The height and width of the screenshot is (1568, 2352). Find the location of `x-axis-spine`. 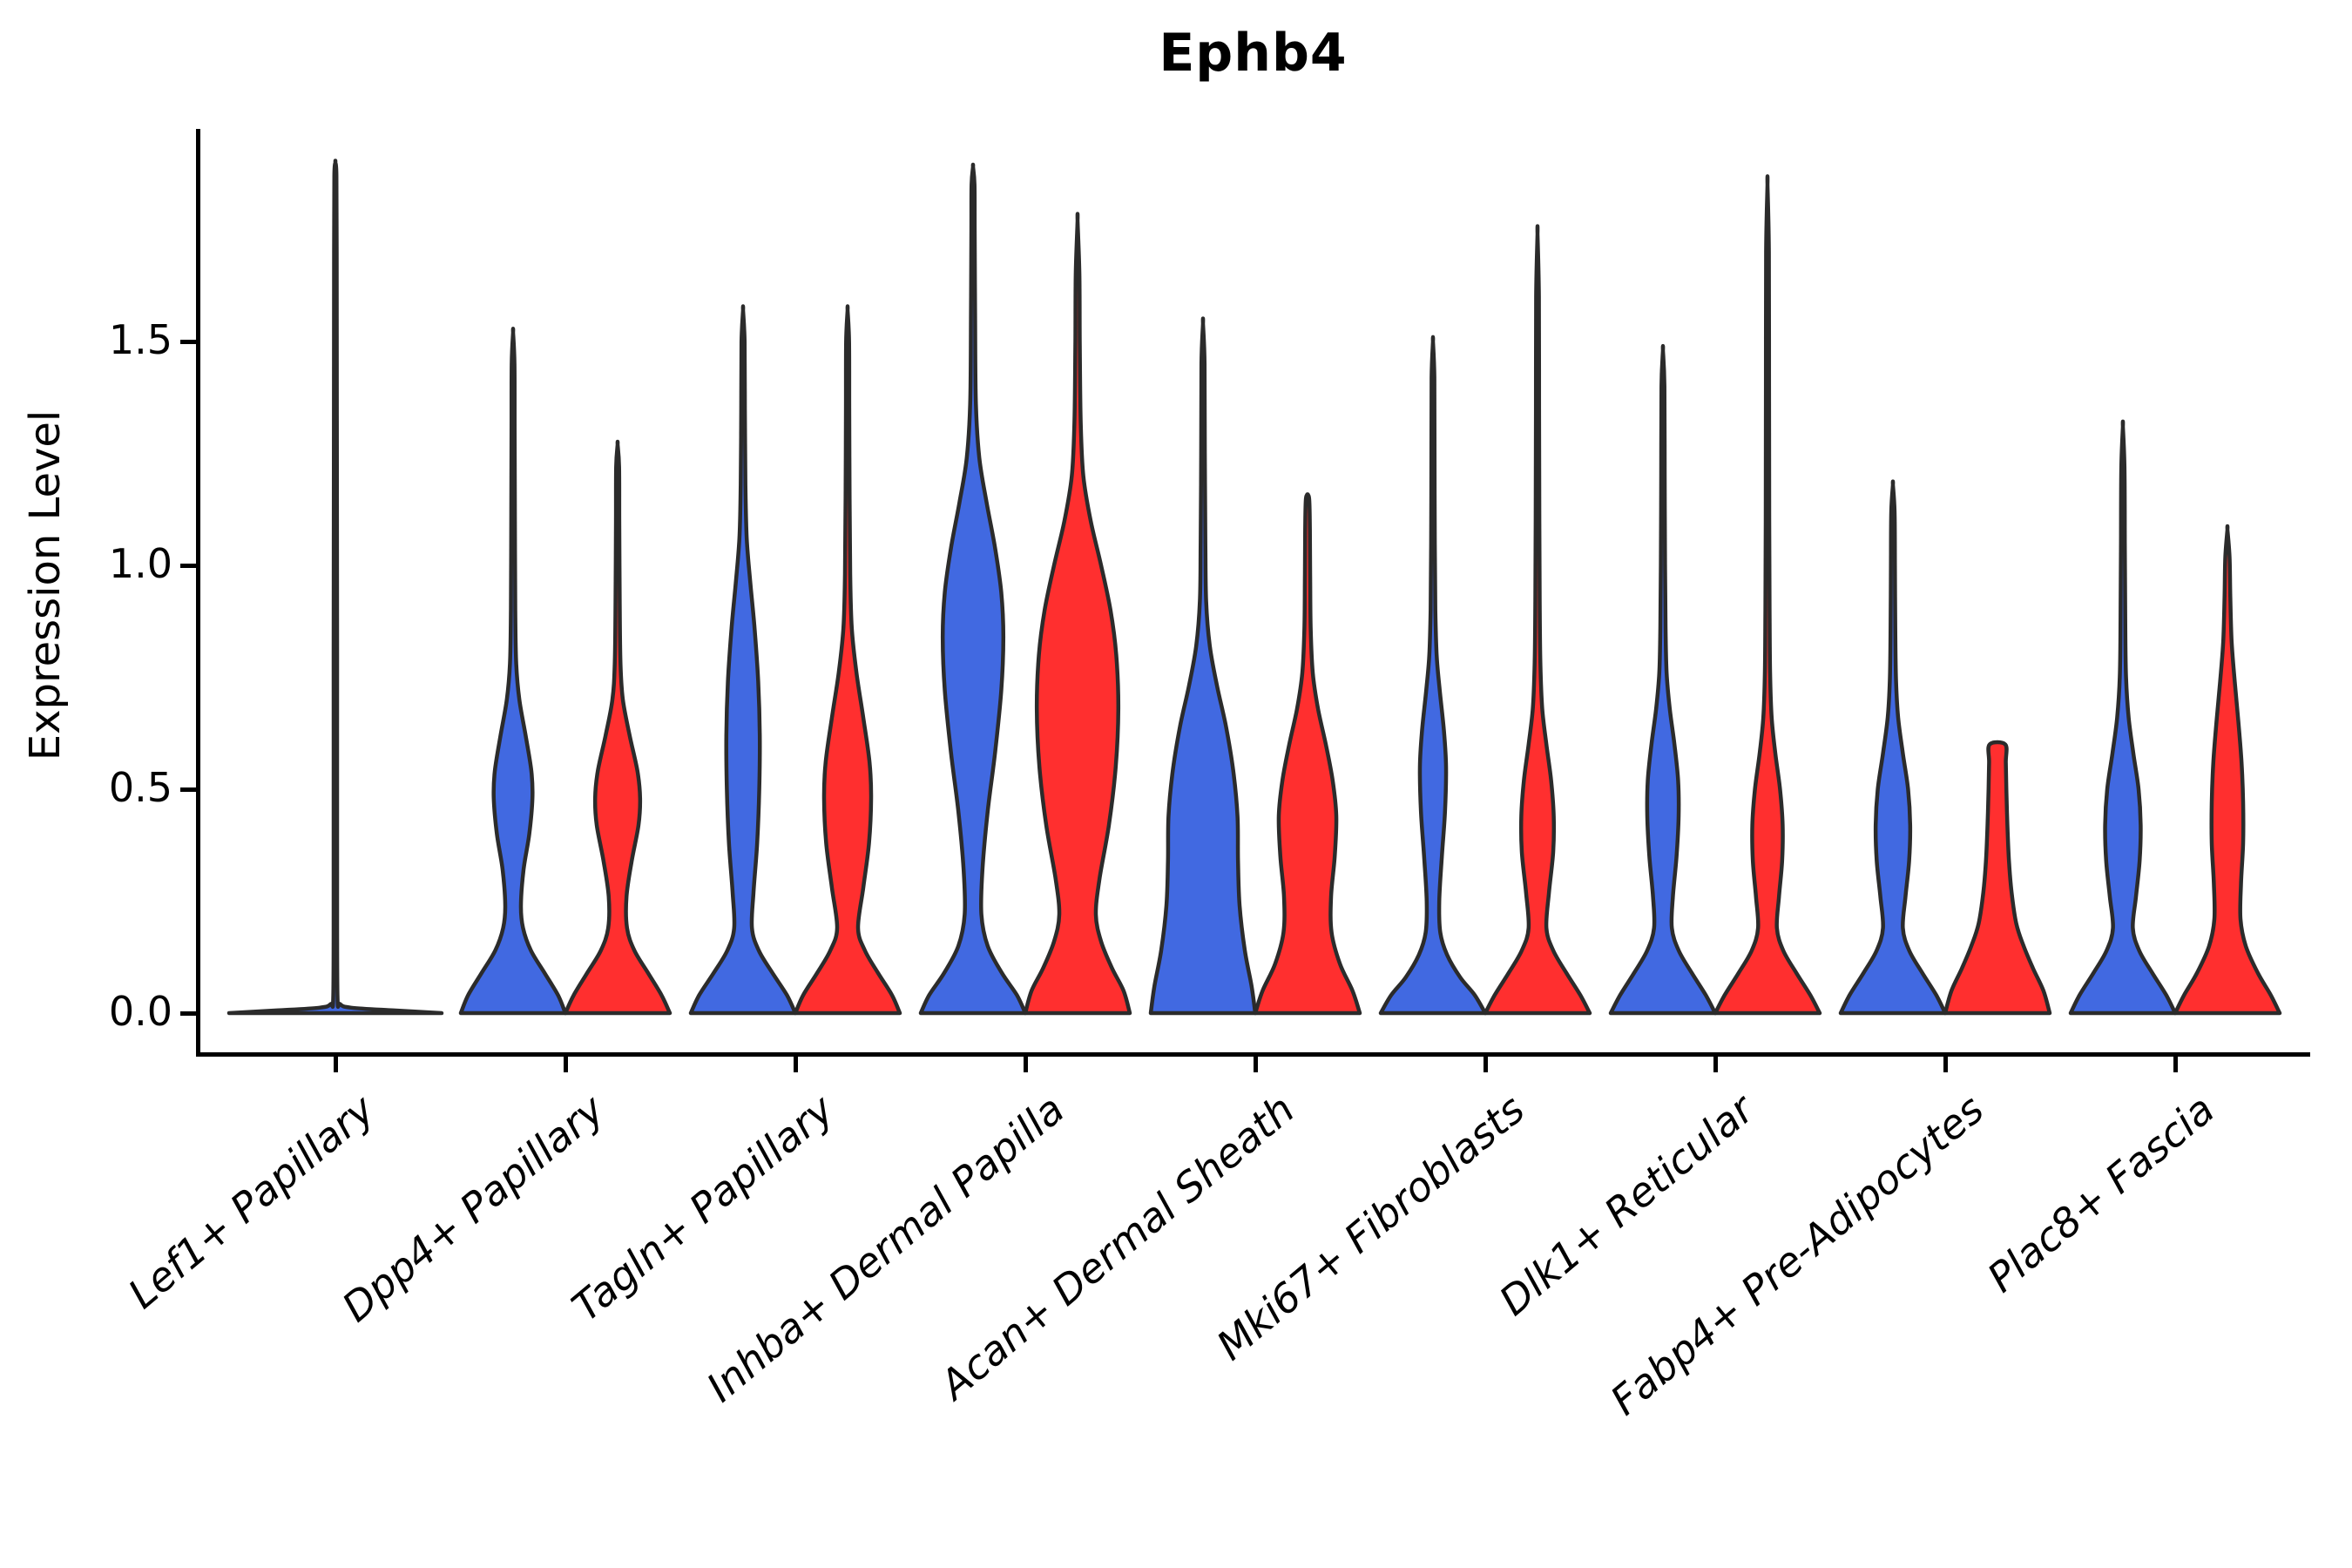

x-axis-spine is located at coordinates (1253, 1054).